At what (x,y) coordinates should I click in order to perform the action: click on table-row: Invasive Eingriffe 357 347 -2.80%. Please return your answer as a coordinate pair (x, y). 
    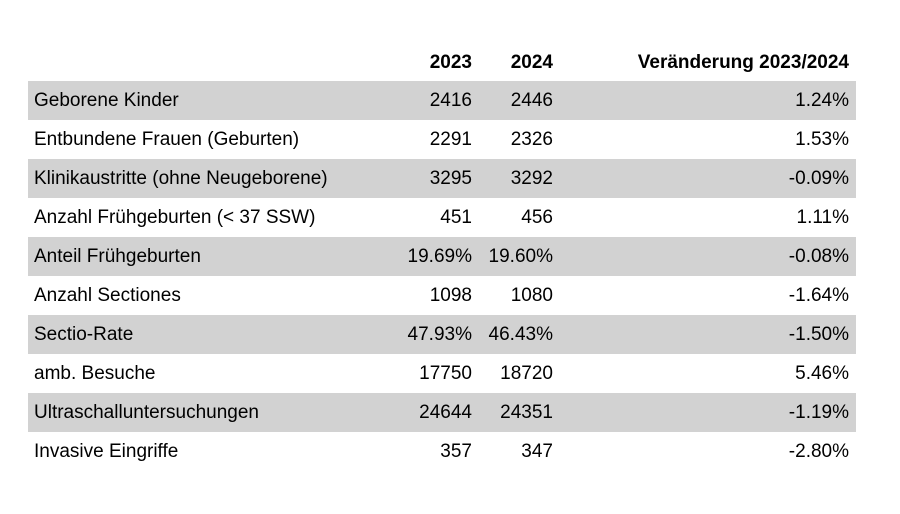
    Looking at the image, I should click on (442, 451).